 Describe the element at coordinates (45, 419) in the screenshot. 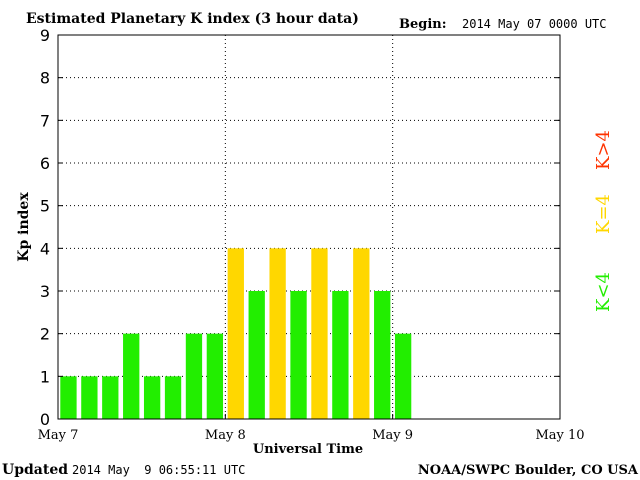

I see `y-tick-label: 0` at that location.